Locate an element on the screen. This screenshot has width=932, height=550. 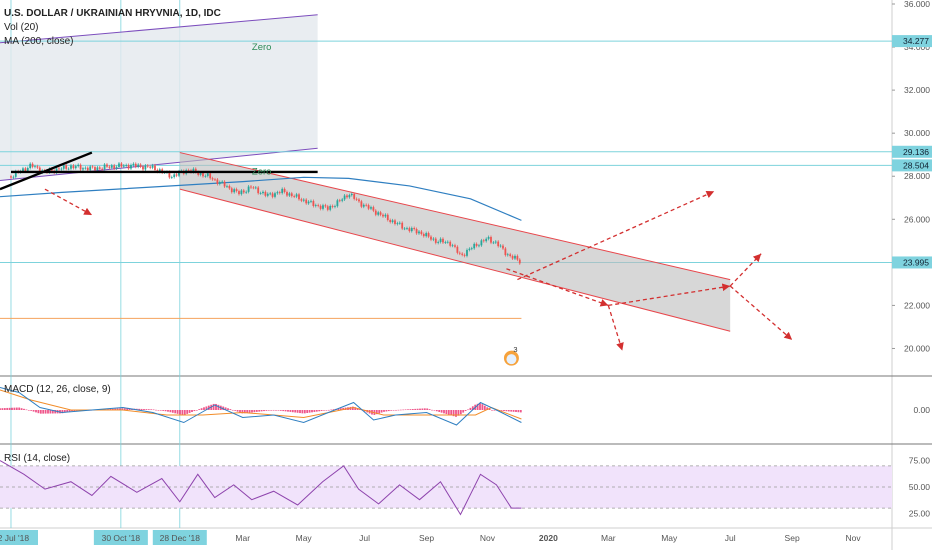
upper-channel-fill is located at coordinates (159, 97).